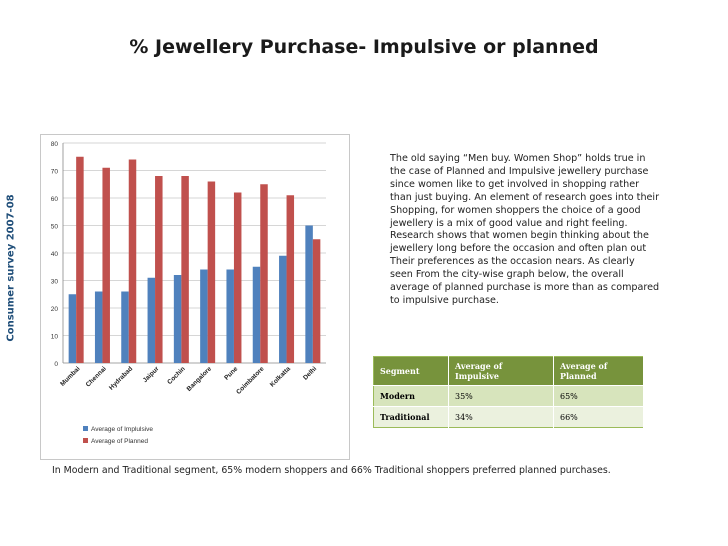 The height and width of the screenshot is (546, 728). What do you see at coordinates (501, 417) in the screenshot?
I see `table-cell: 34%` at bounding box center [501, 417].